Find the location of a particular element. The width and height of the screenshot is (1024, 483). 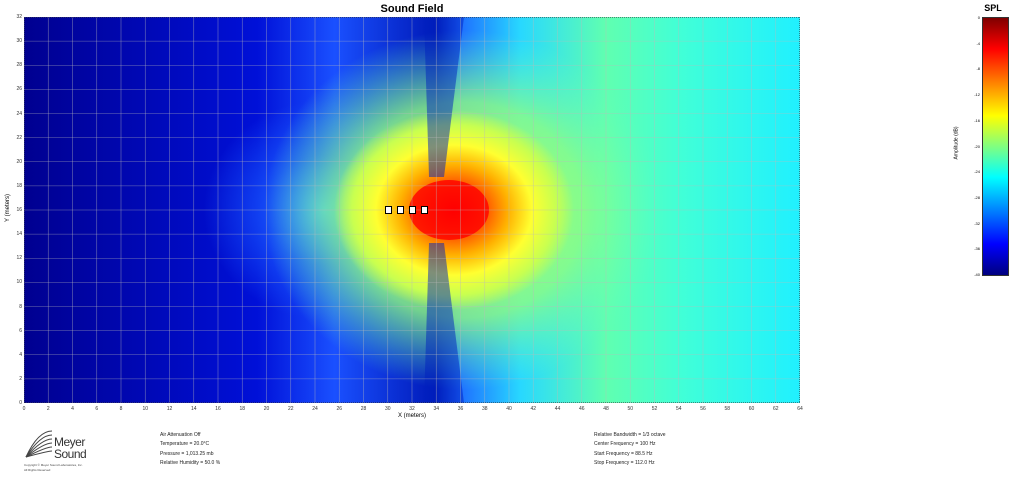

x-tick-label: 34 is located at coordinates (436, 409).